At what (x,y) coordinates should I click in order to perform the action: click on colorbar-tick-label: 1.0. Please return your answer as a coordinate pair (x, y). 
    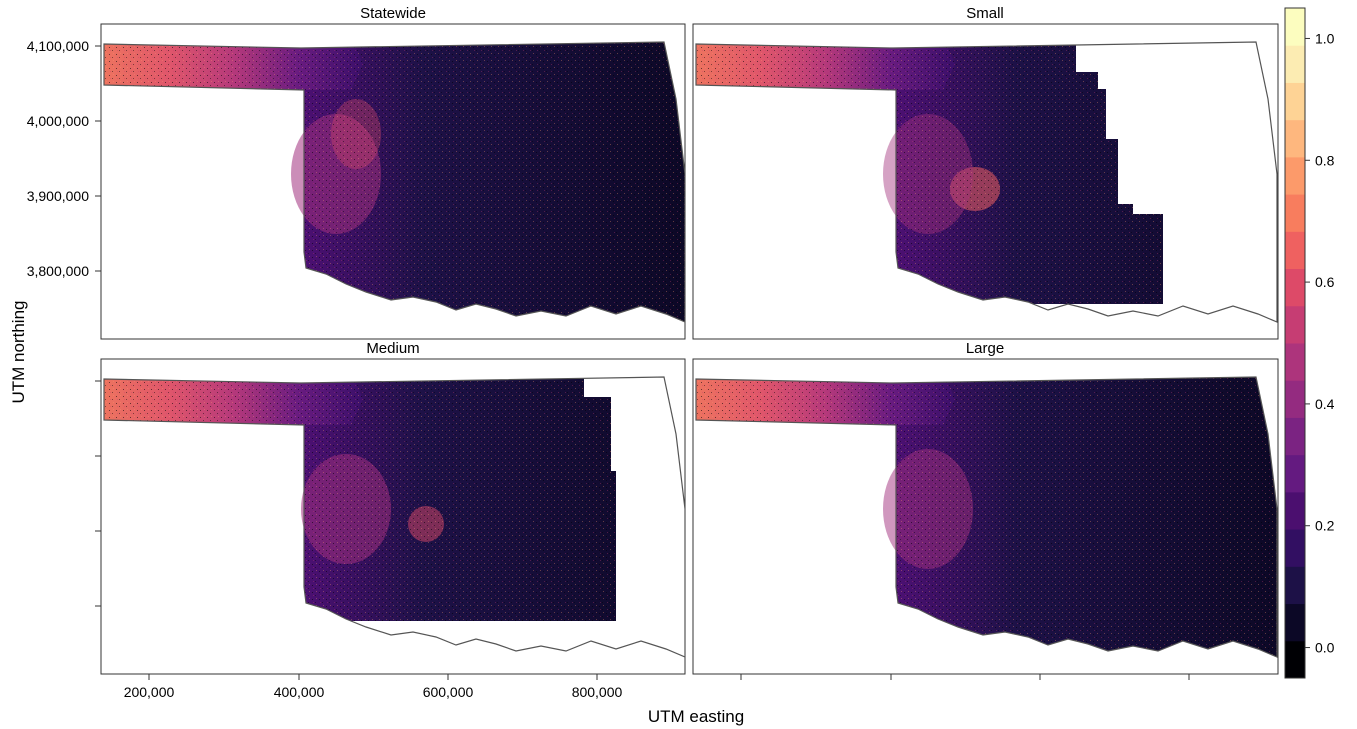
    Looking at the image, I should click on (1325, 38).